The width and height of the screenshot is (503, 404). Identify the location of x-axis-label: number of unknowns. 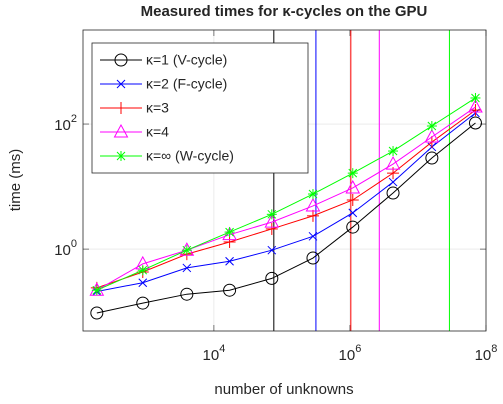
(283, 389).